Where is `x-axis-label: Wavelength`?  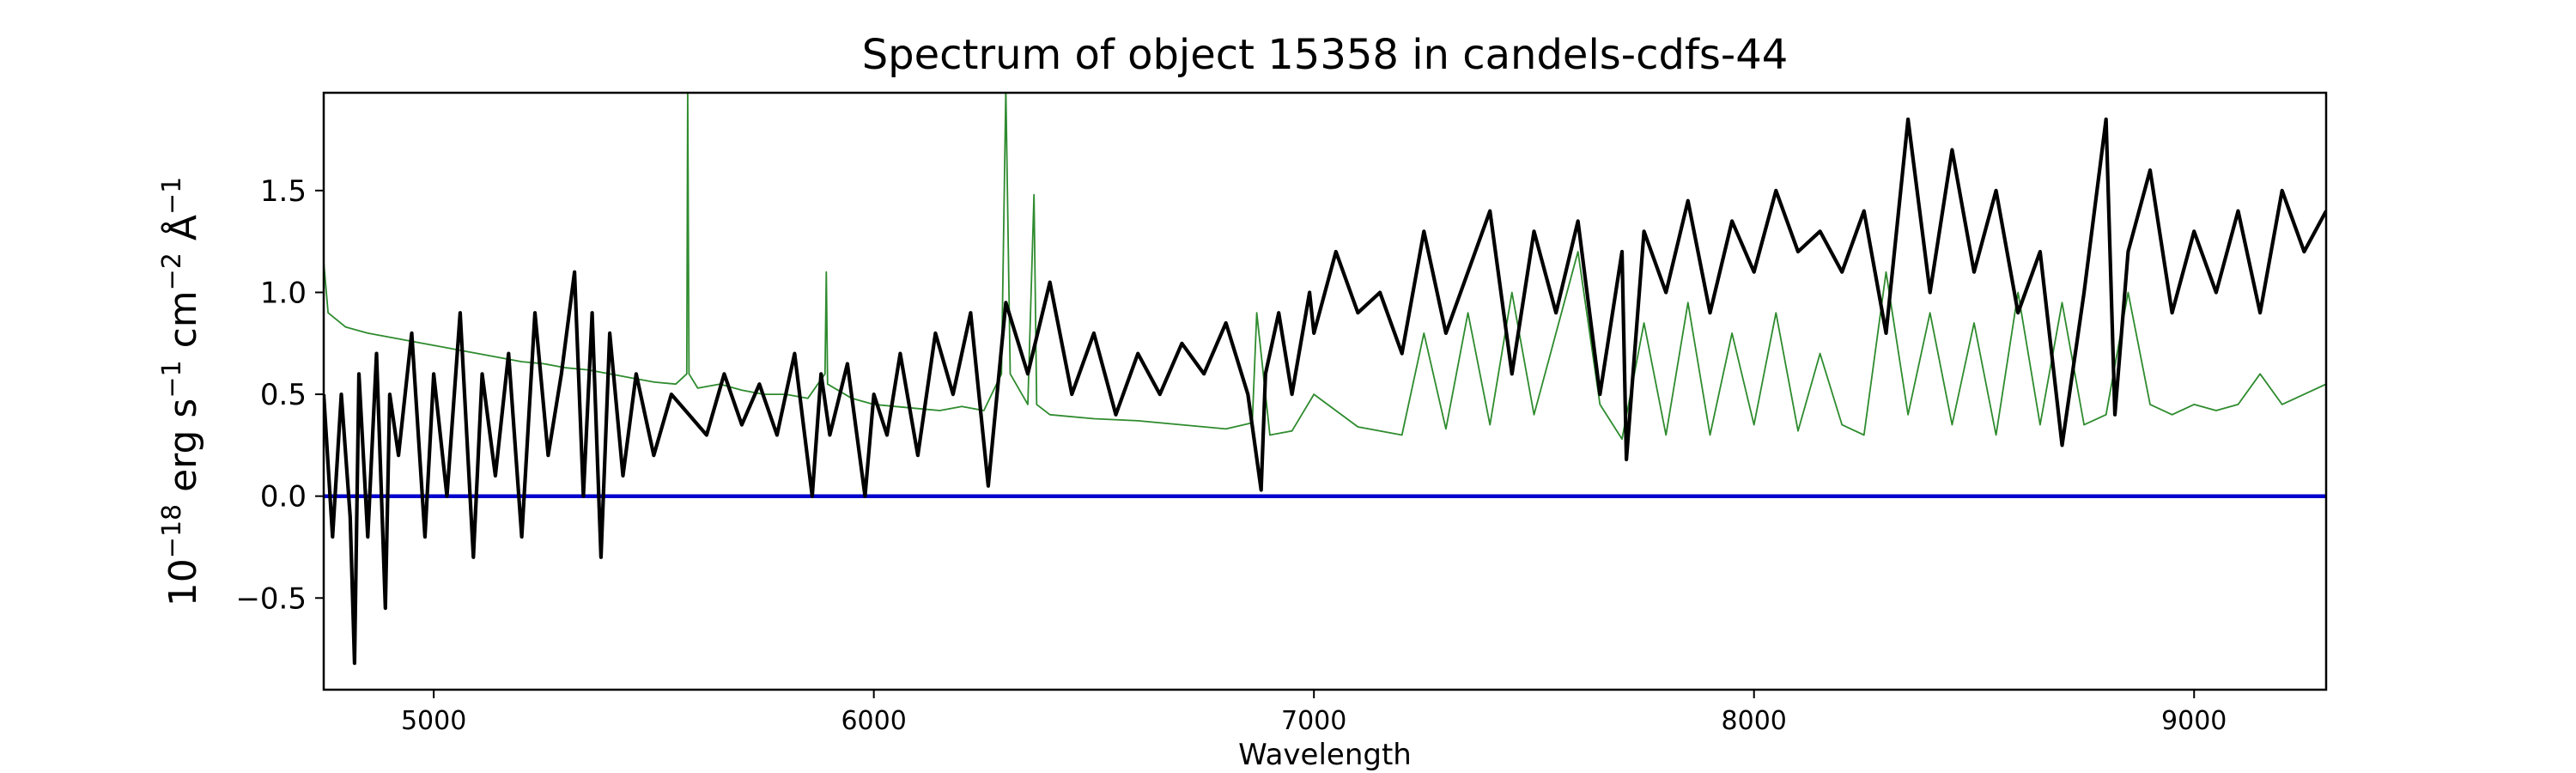
x-axis-label: Wavelength is located at coordinates (1325, 755).